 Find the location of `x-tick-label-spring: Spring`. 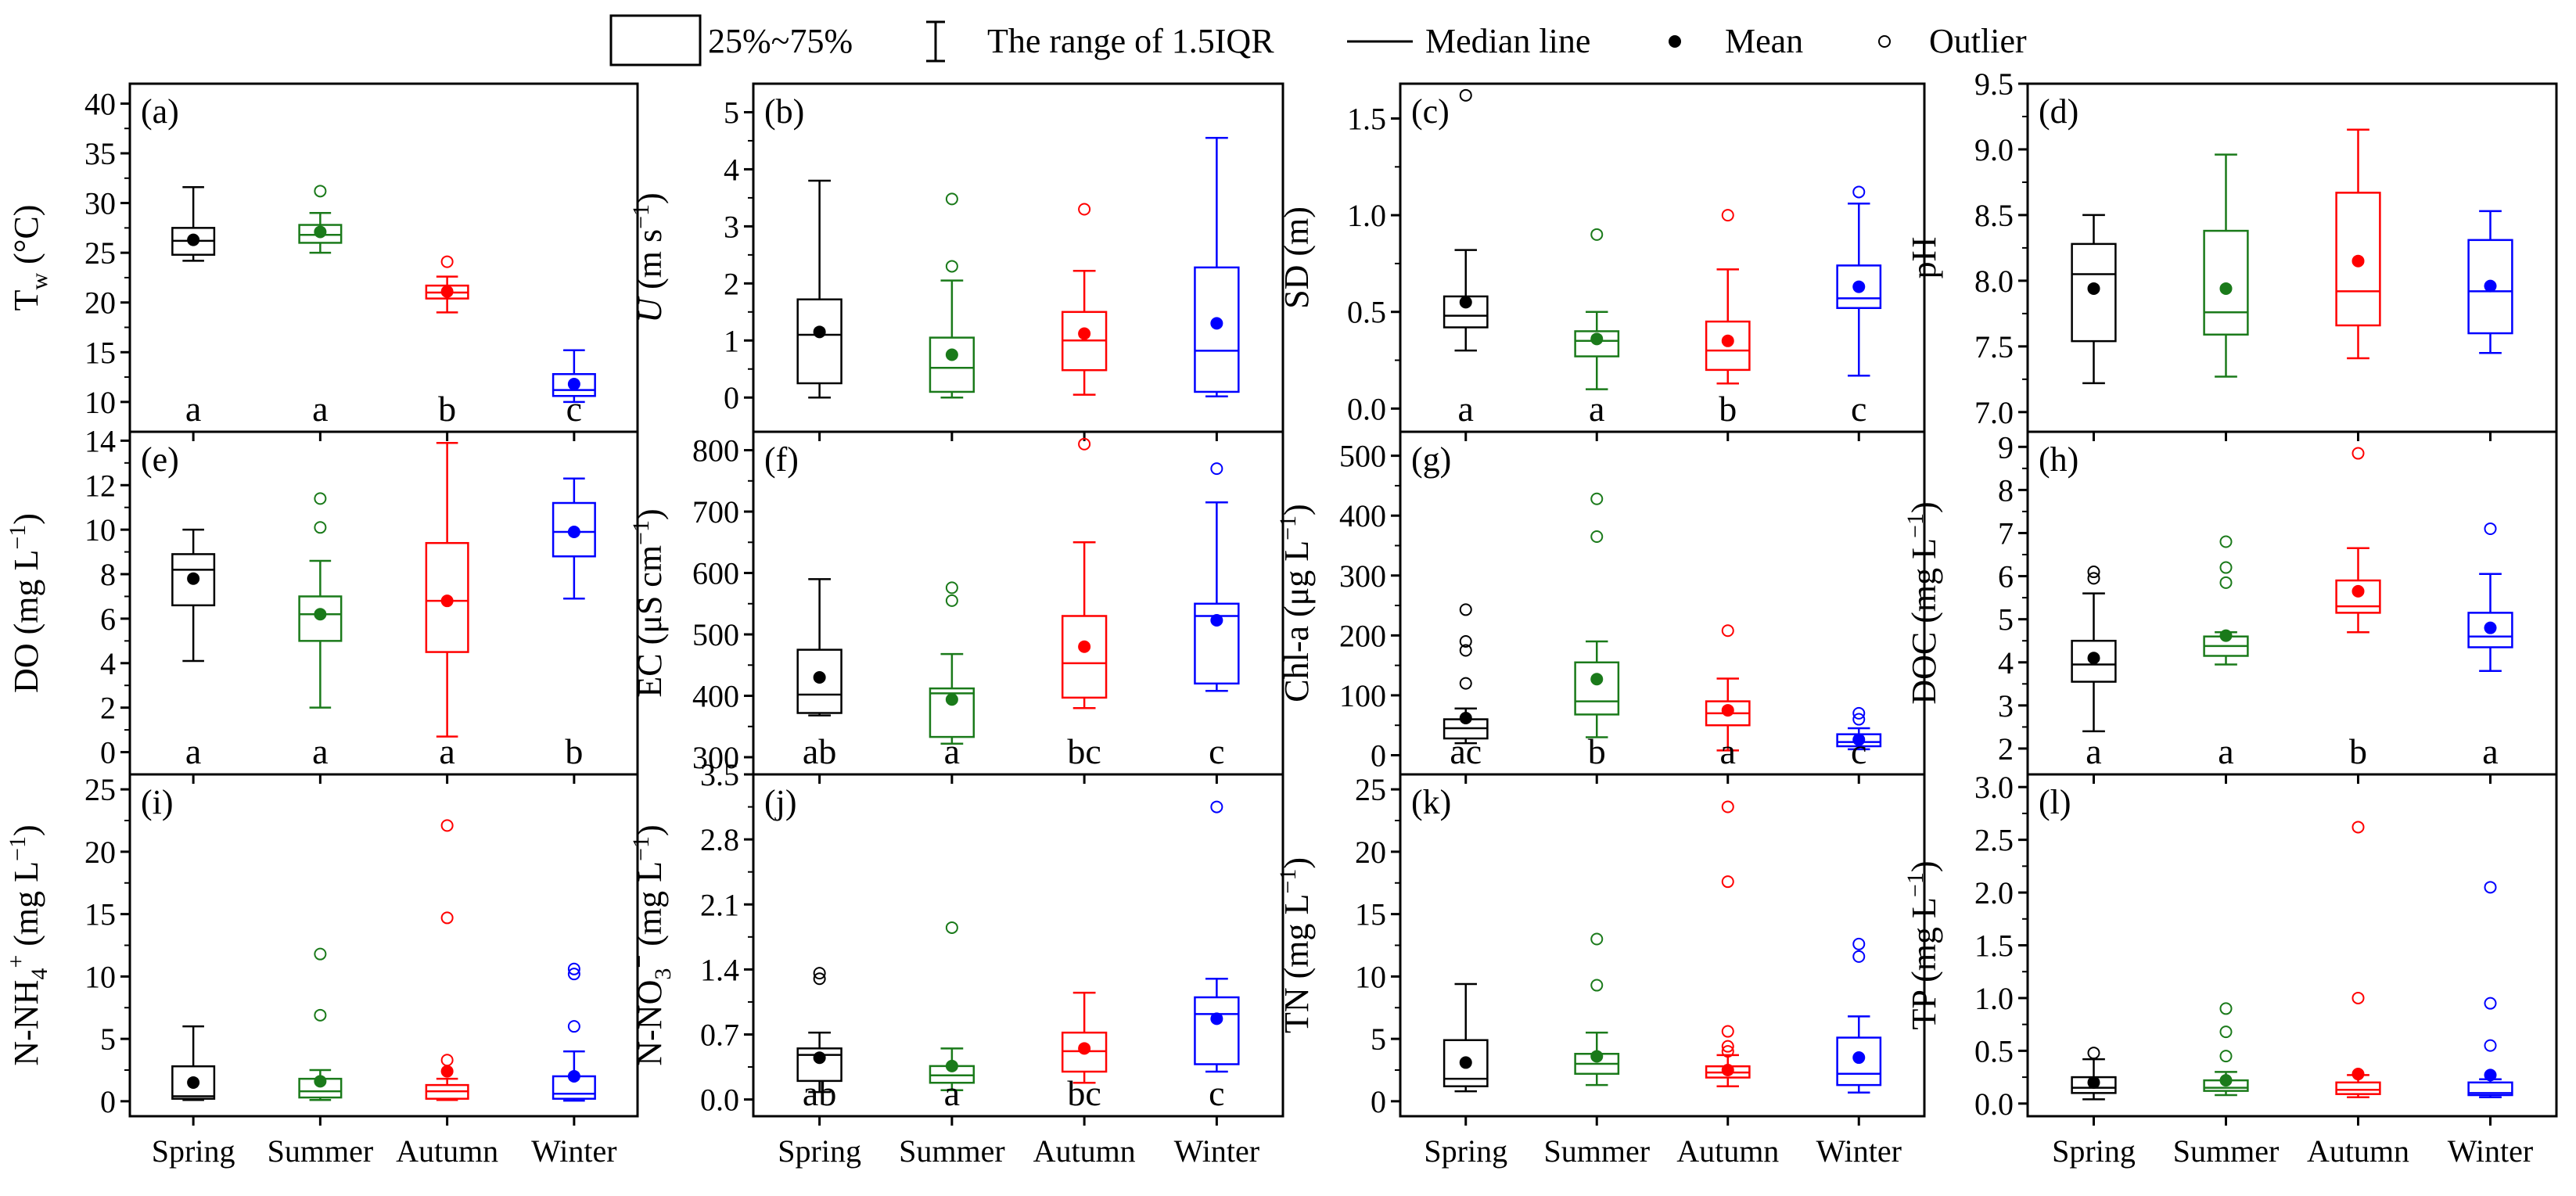

x-tick-label-spring: Spring is located at coordinates (820, 1151).